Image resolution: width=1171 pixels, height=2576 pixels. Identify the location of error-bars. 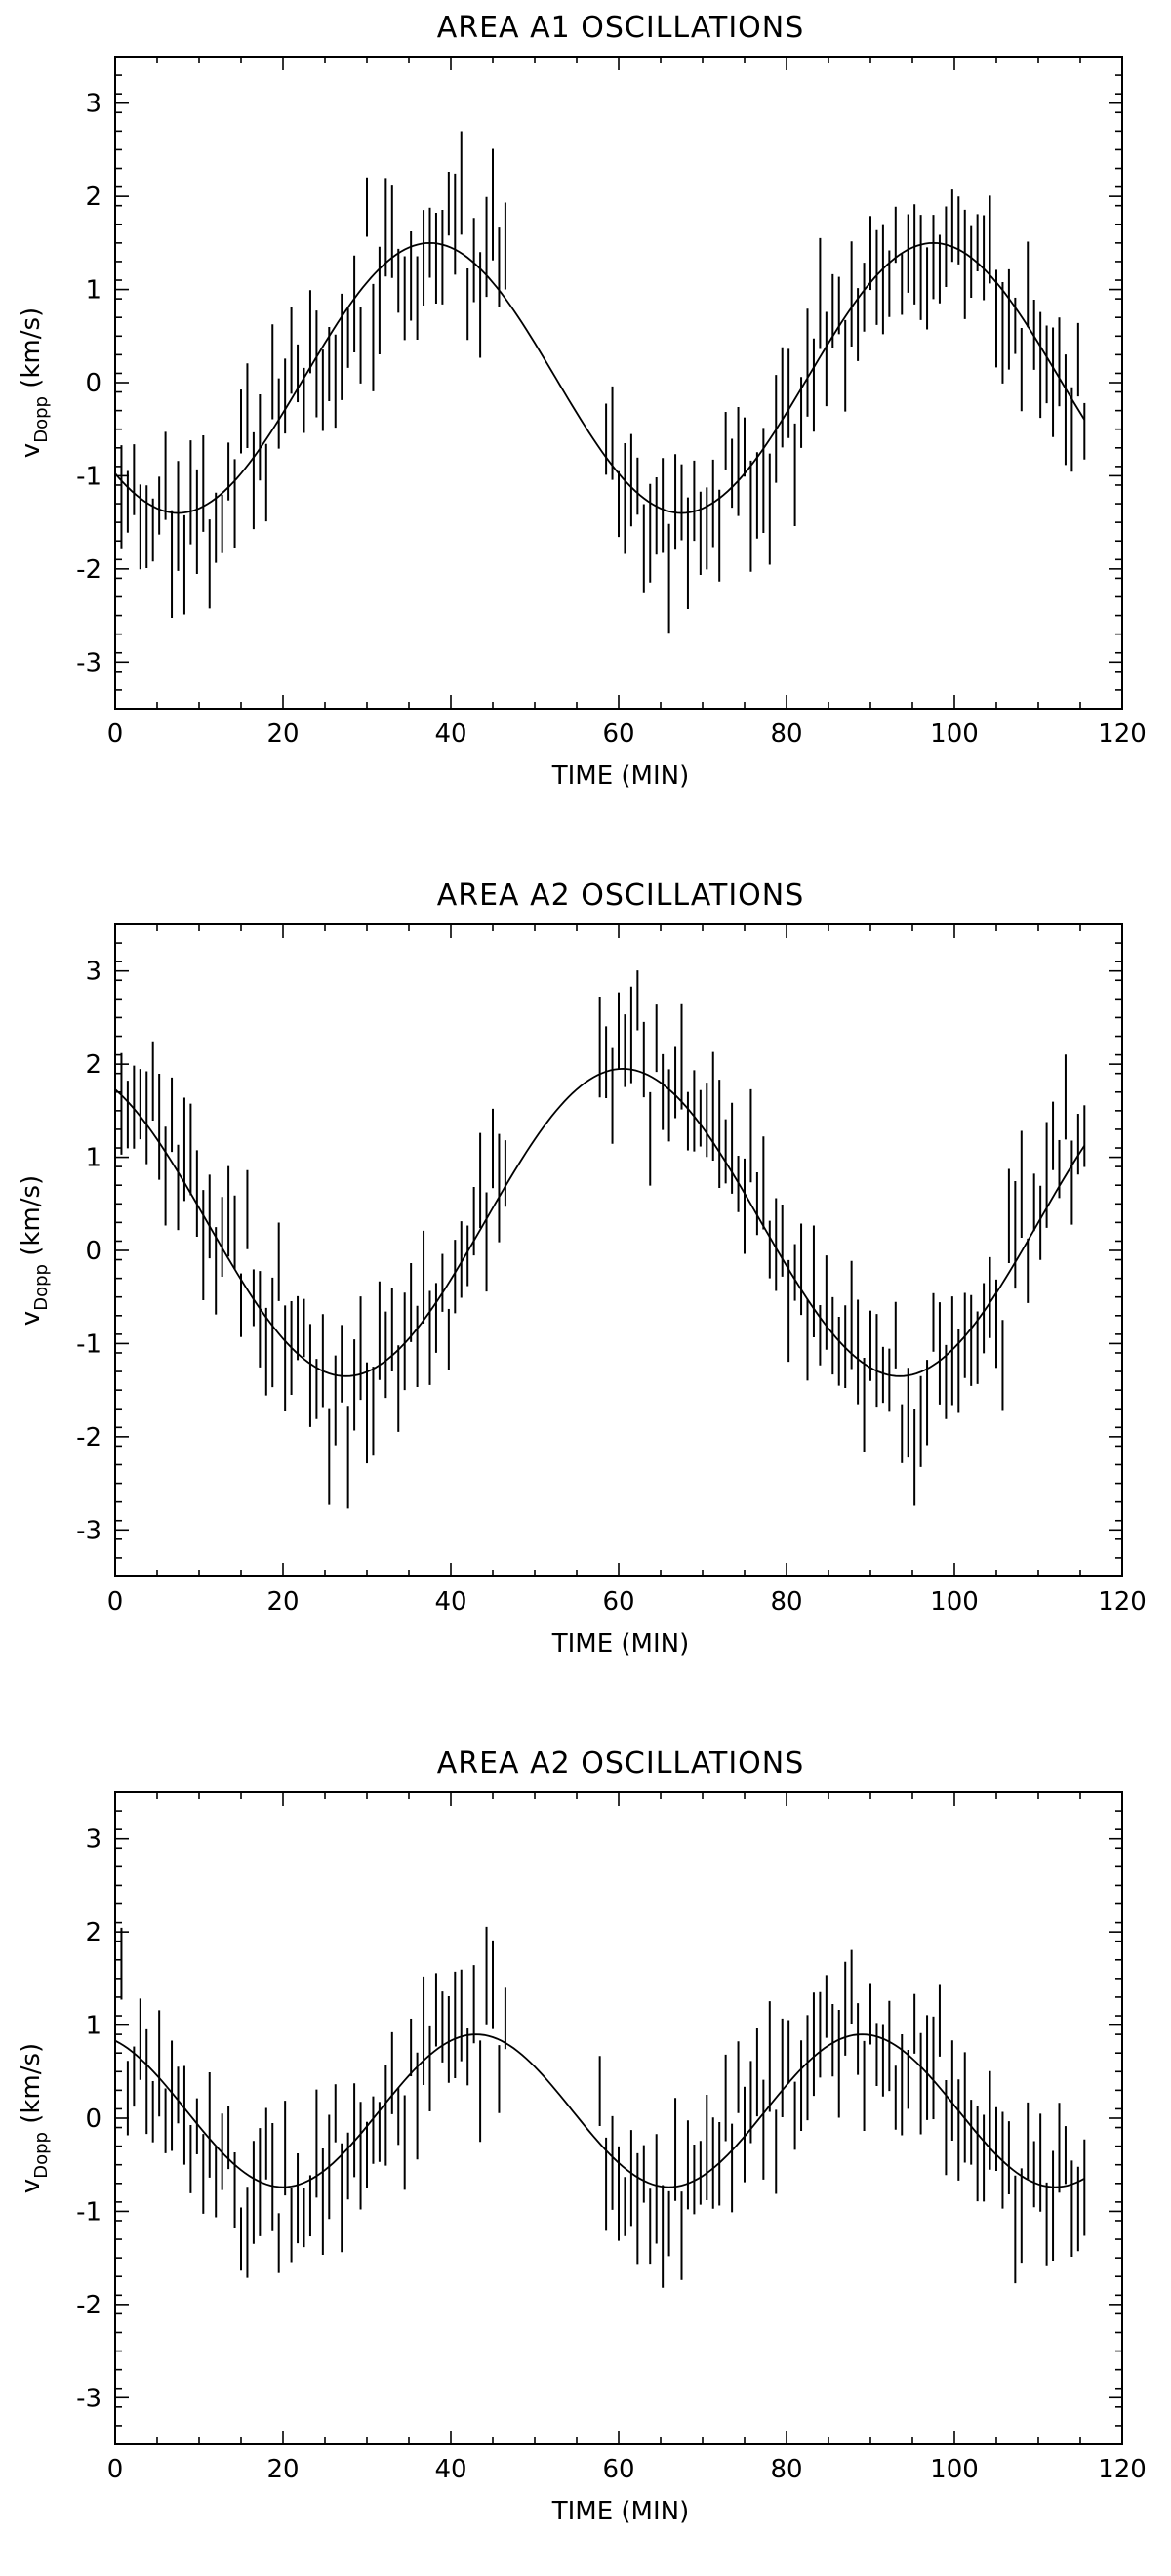
(600, 2107).